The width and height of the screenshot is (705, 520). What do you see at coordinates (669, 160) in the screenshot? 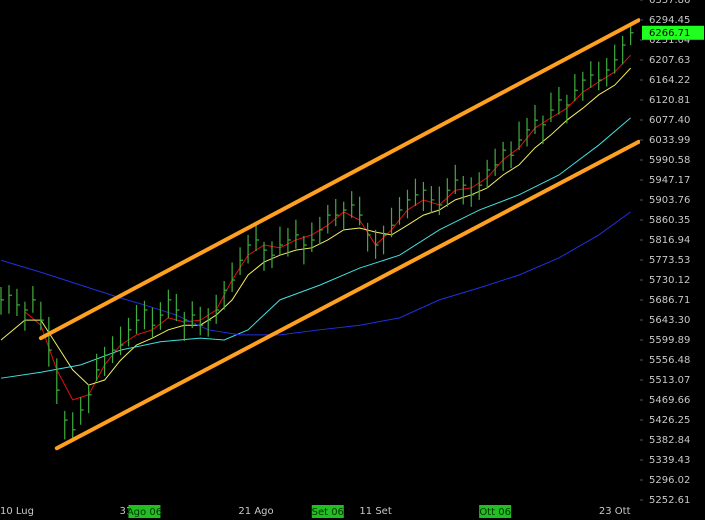
I see `y-tick-label: 5990.58` at bounding box center [669, 160].